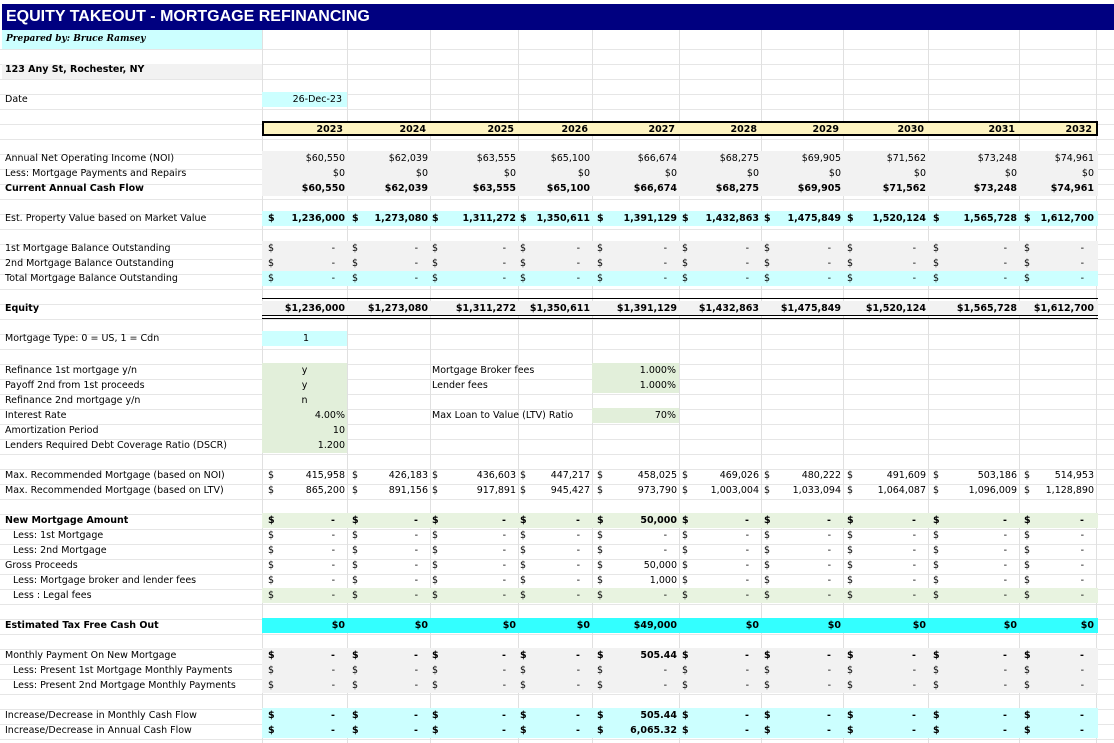 Image resolution: width=1114 pixels, height=743 pixels. Describe the element at coordinates (1005, 670) in the screenshot. I see `pm1-value-2031: -` at that location.